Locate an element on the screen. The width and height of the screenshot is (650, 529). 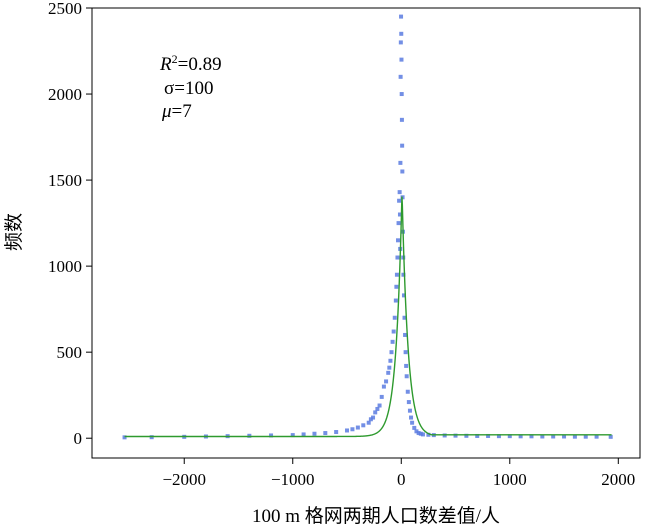
r2-symbol: R is located at coordinates (165, 64).